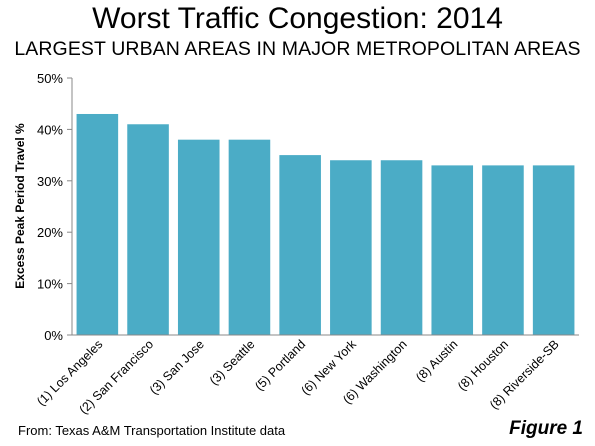 The height and width of the screenshot is (446, 595). I want to click on x-tick-label: (8) Houston, so click(483, 365).